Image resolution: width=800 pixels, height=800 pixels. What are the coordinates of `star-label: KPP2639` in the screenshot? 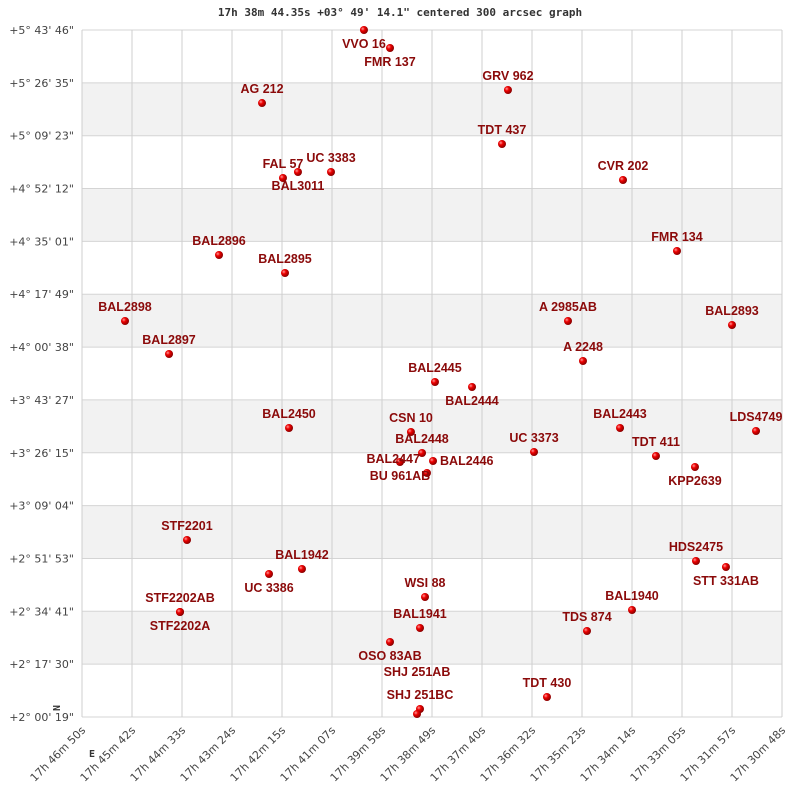 It's located at (695, 481).